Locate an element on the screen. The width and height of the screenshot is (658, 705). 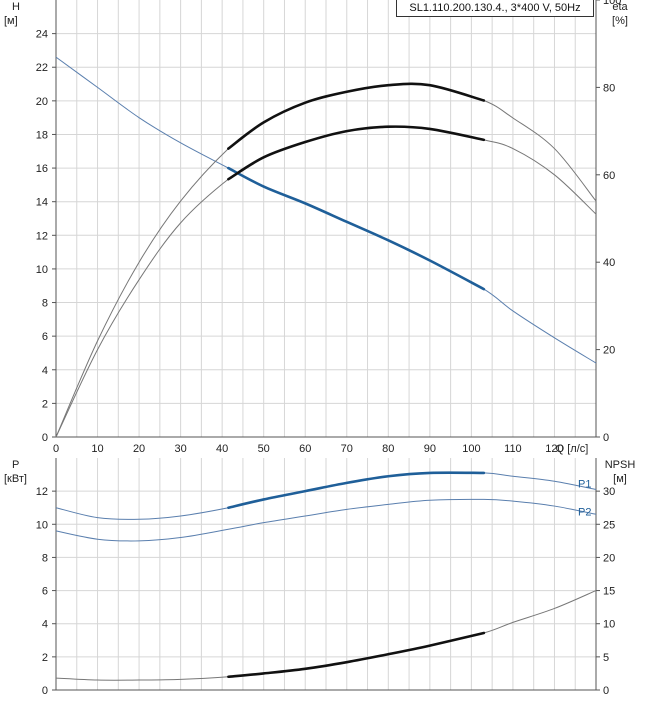
x-tick-label: 120 is located at coordinates (554, 449).